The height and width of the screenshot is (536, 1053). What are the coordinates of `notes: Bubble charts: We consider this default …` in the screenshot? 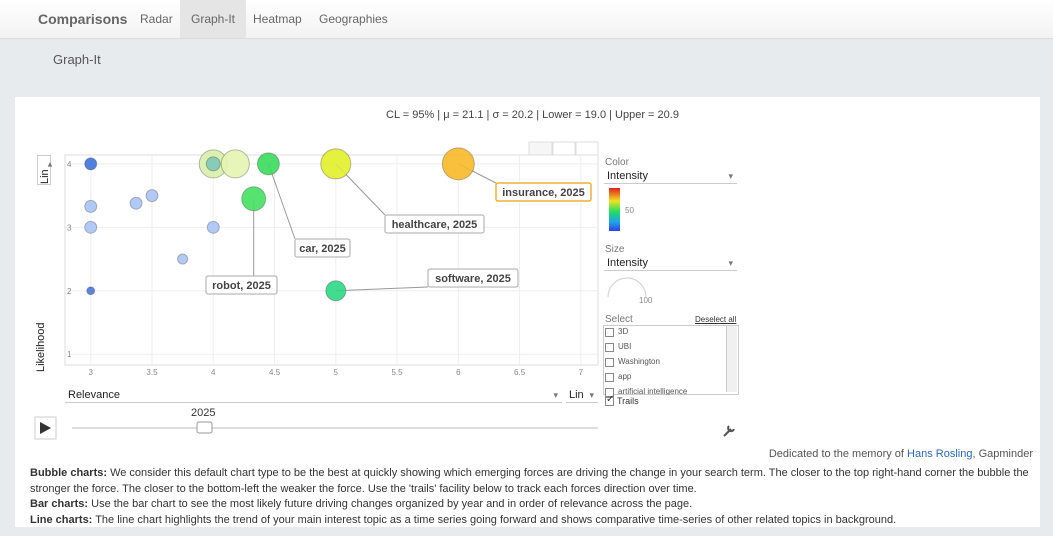 It's located at (535, 497).